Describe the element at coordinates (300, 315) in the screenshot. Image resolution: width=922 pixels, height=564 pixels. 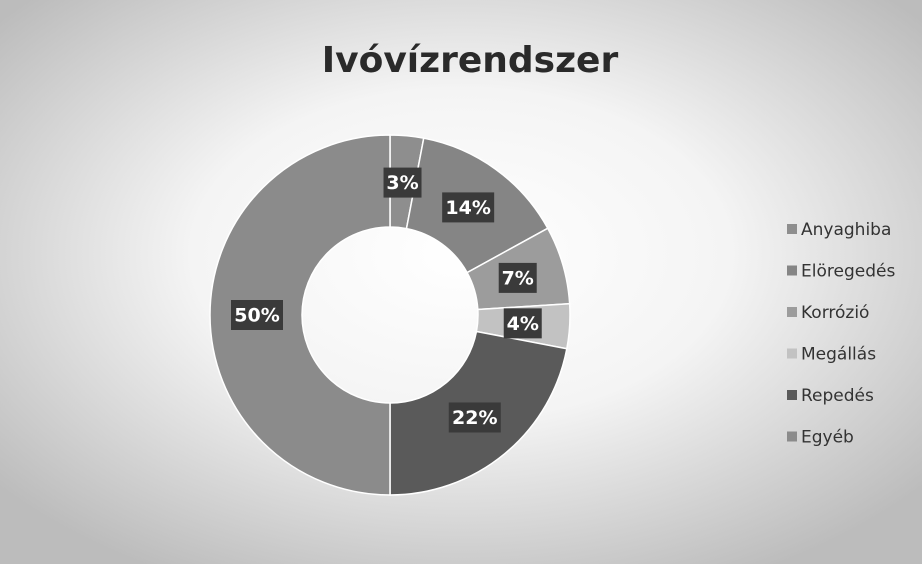
I see `donut-segment` at that location.